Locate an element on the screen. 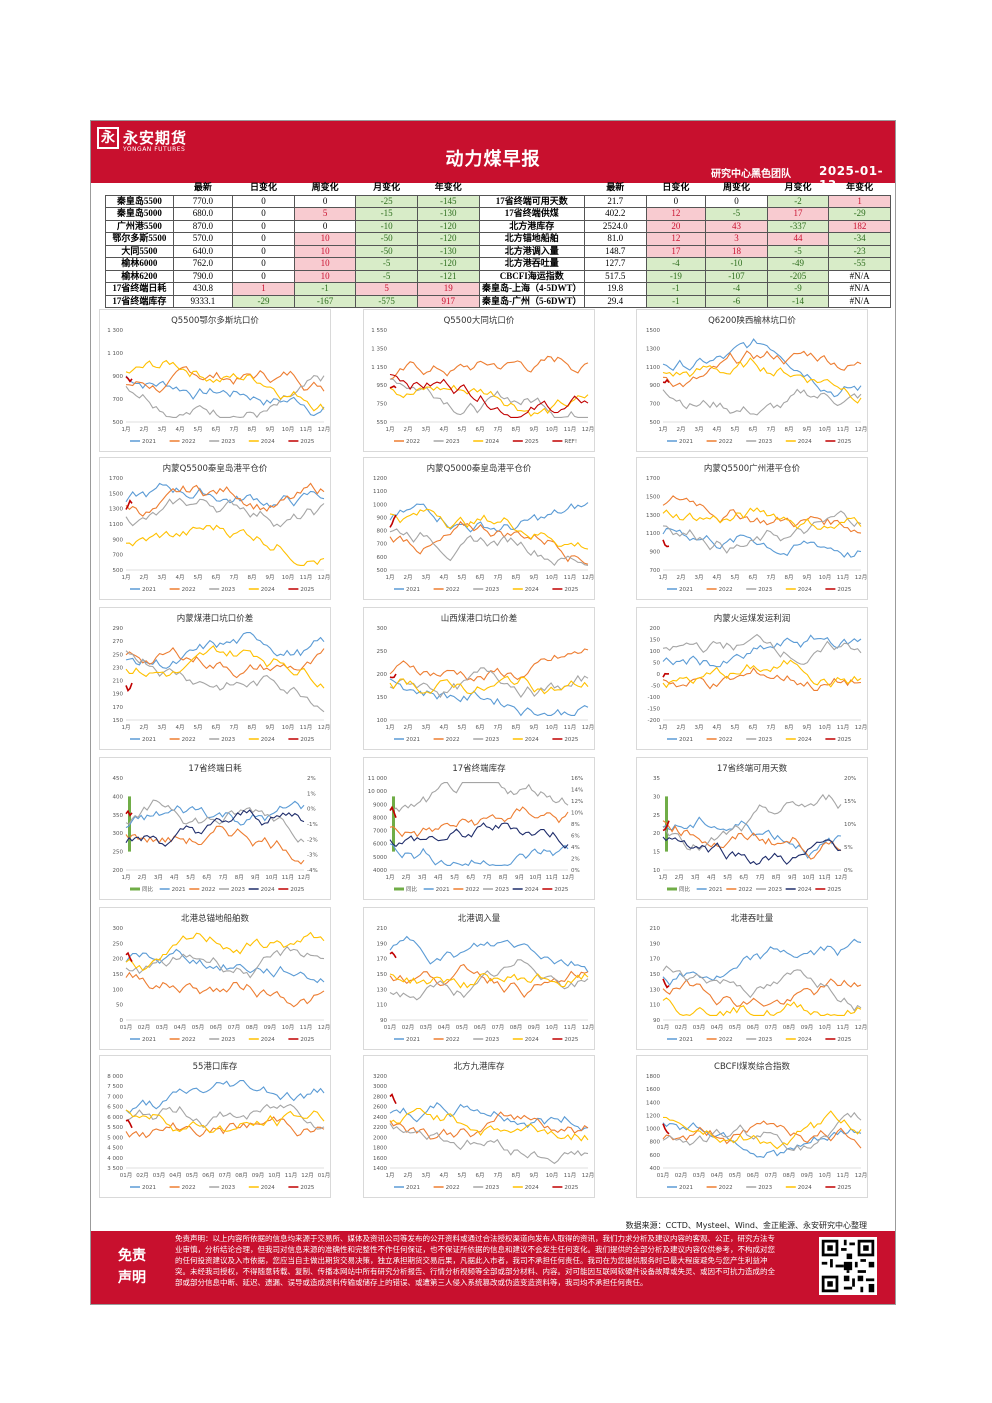 This screenshot has height=1403, width=992. x-tick-label: 09月 is located at coordinates (807, 1175).